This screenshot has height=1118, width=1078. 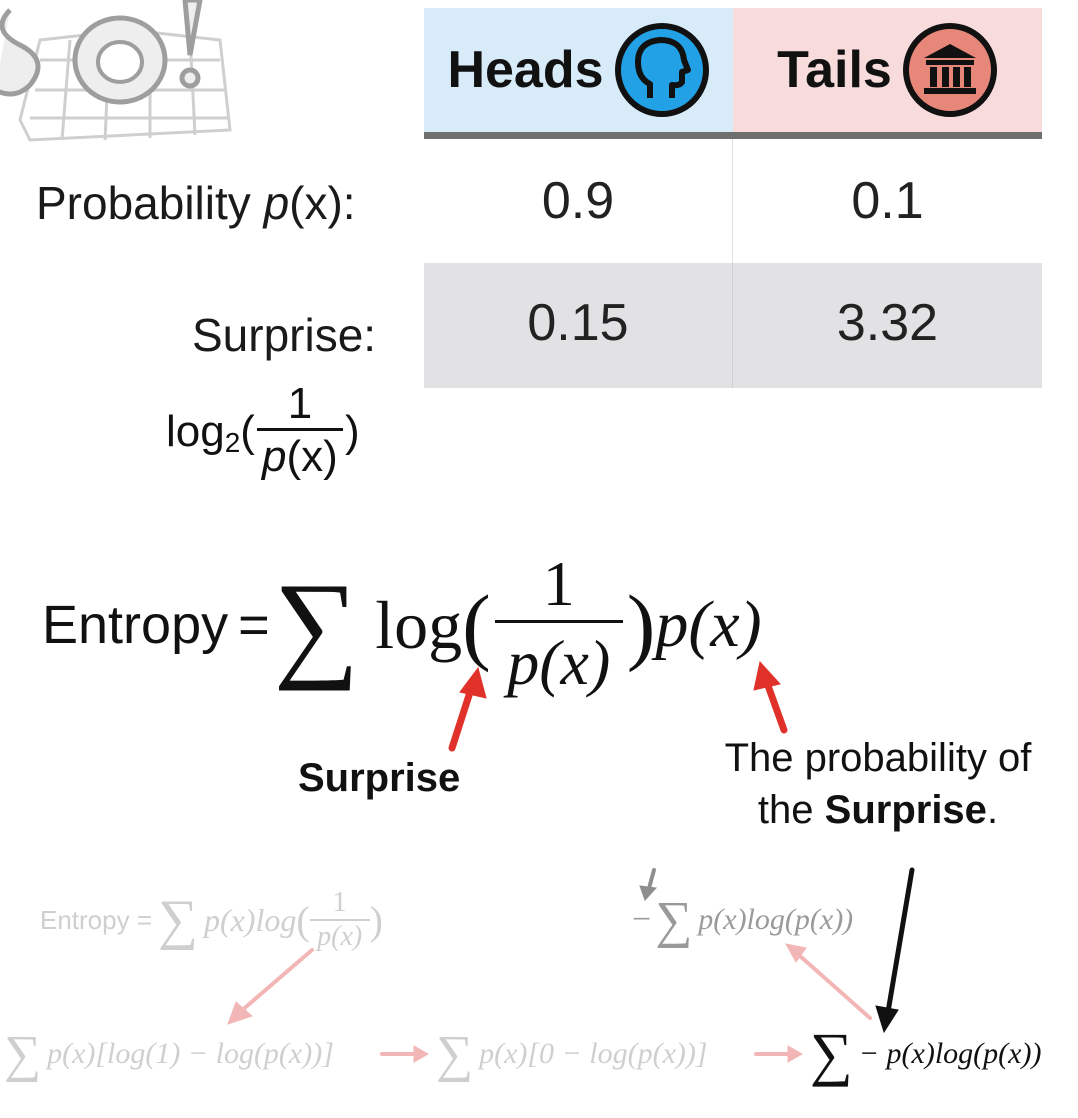 What do you see at coordinates (831, 1053) in the screenshot?
I see `derivation-line-c-sigma: ∑` at bounding box center [831, 1053].